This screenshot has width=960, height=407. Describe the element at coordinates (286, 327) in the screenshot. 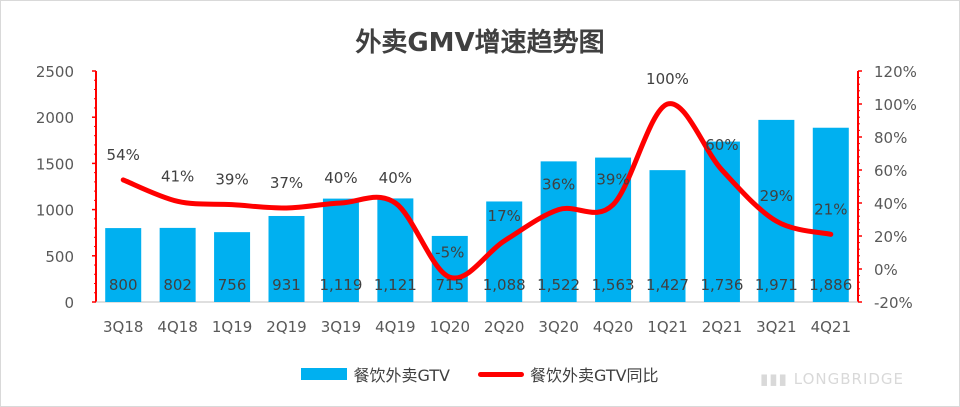

I see `x-tick-label: 2Q19` at that location.